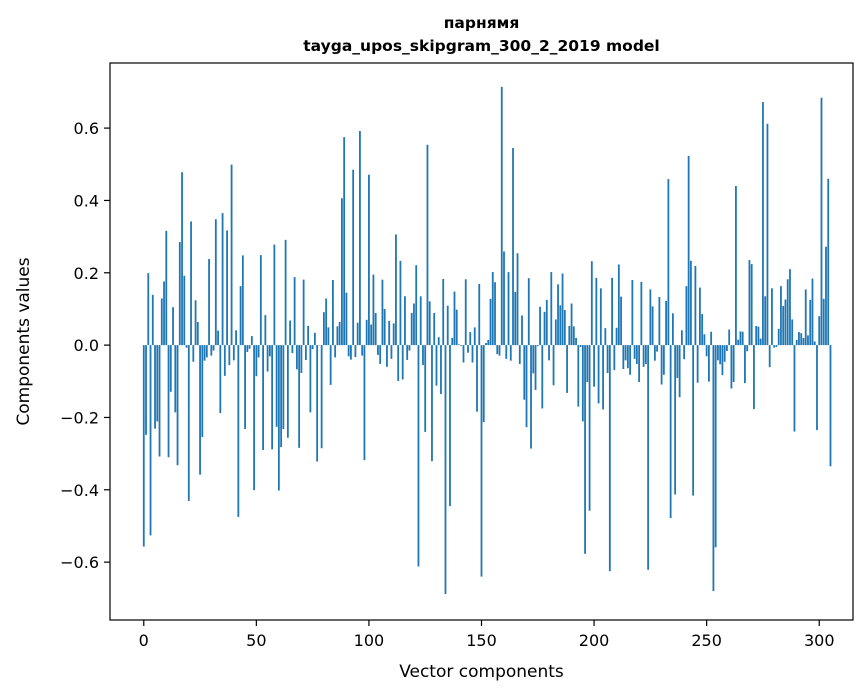 This screenshot has height=696, width=867. What do you see at coordinates (481, 672) in the screenshot?
I see `x-axis-label: Vector components` at bounding box center [481, 672].